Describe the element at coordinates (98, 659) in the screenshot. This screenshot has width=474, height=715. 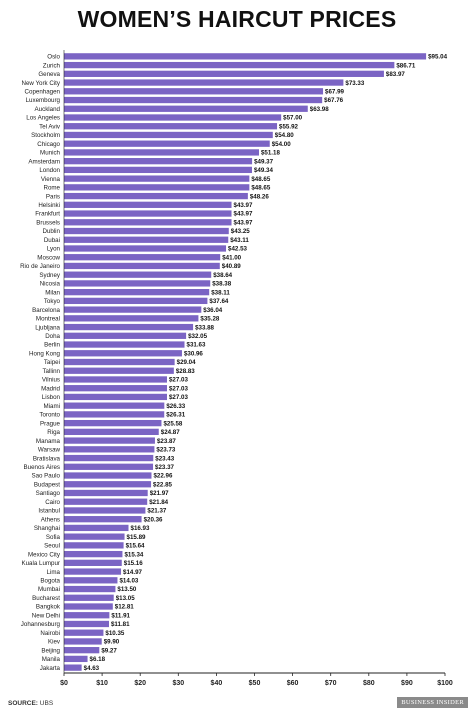
I see `data-label: $6.18` at that location.